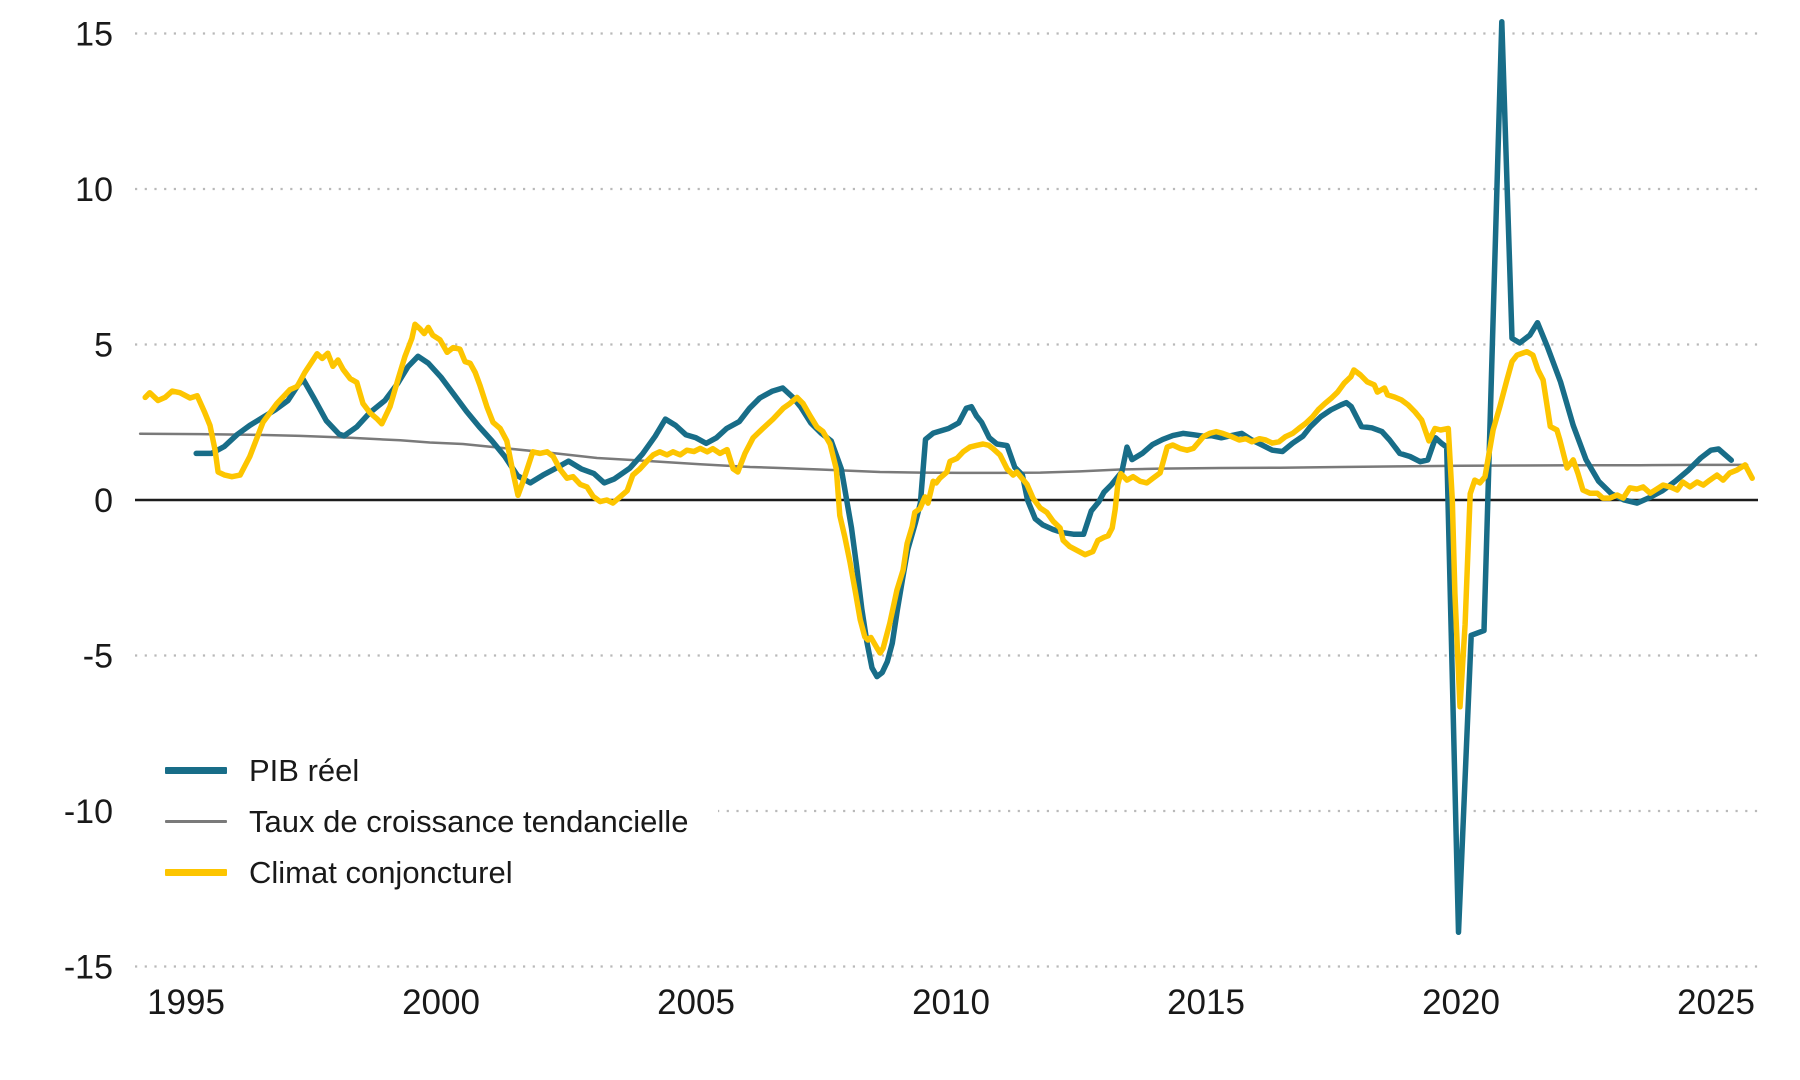 Image resolution: width=1800 pixels, height=1080 pixels. What do you see at coordinates (469, 821) in the screenshot?
I see `legend-label-tendance: Taux de croissance tendancielle` at bounding box center [469, 821].